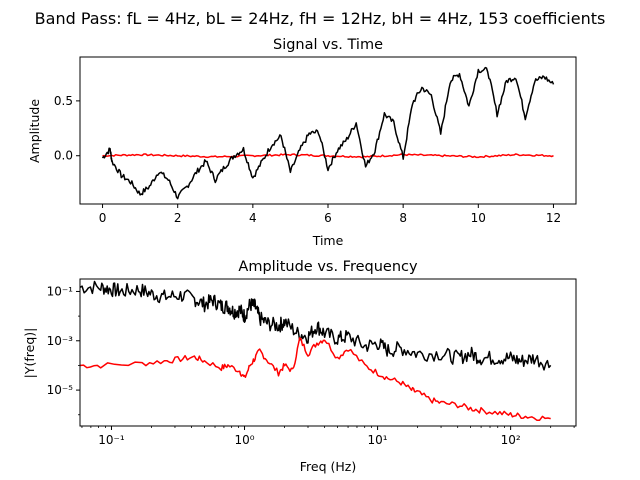 The image size is (640, 480). What do you see at coordinates (60, 291) in the screenshot?
I see `frequency-y-tick-label: 10⁻¹` at bounding box center [60, 291].